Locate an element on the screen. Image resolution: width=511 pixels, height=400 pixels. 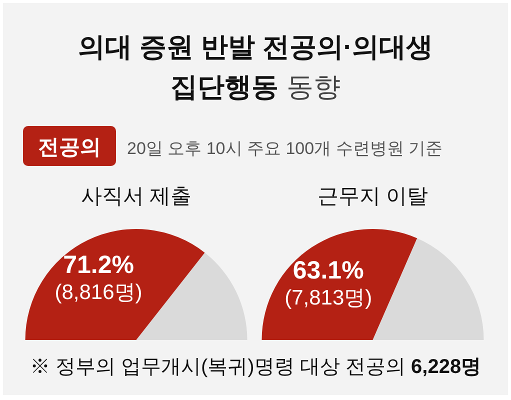
data-label: 63.1% (7,813명) is located at coordinates (328, 283).